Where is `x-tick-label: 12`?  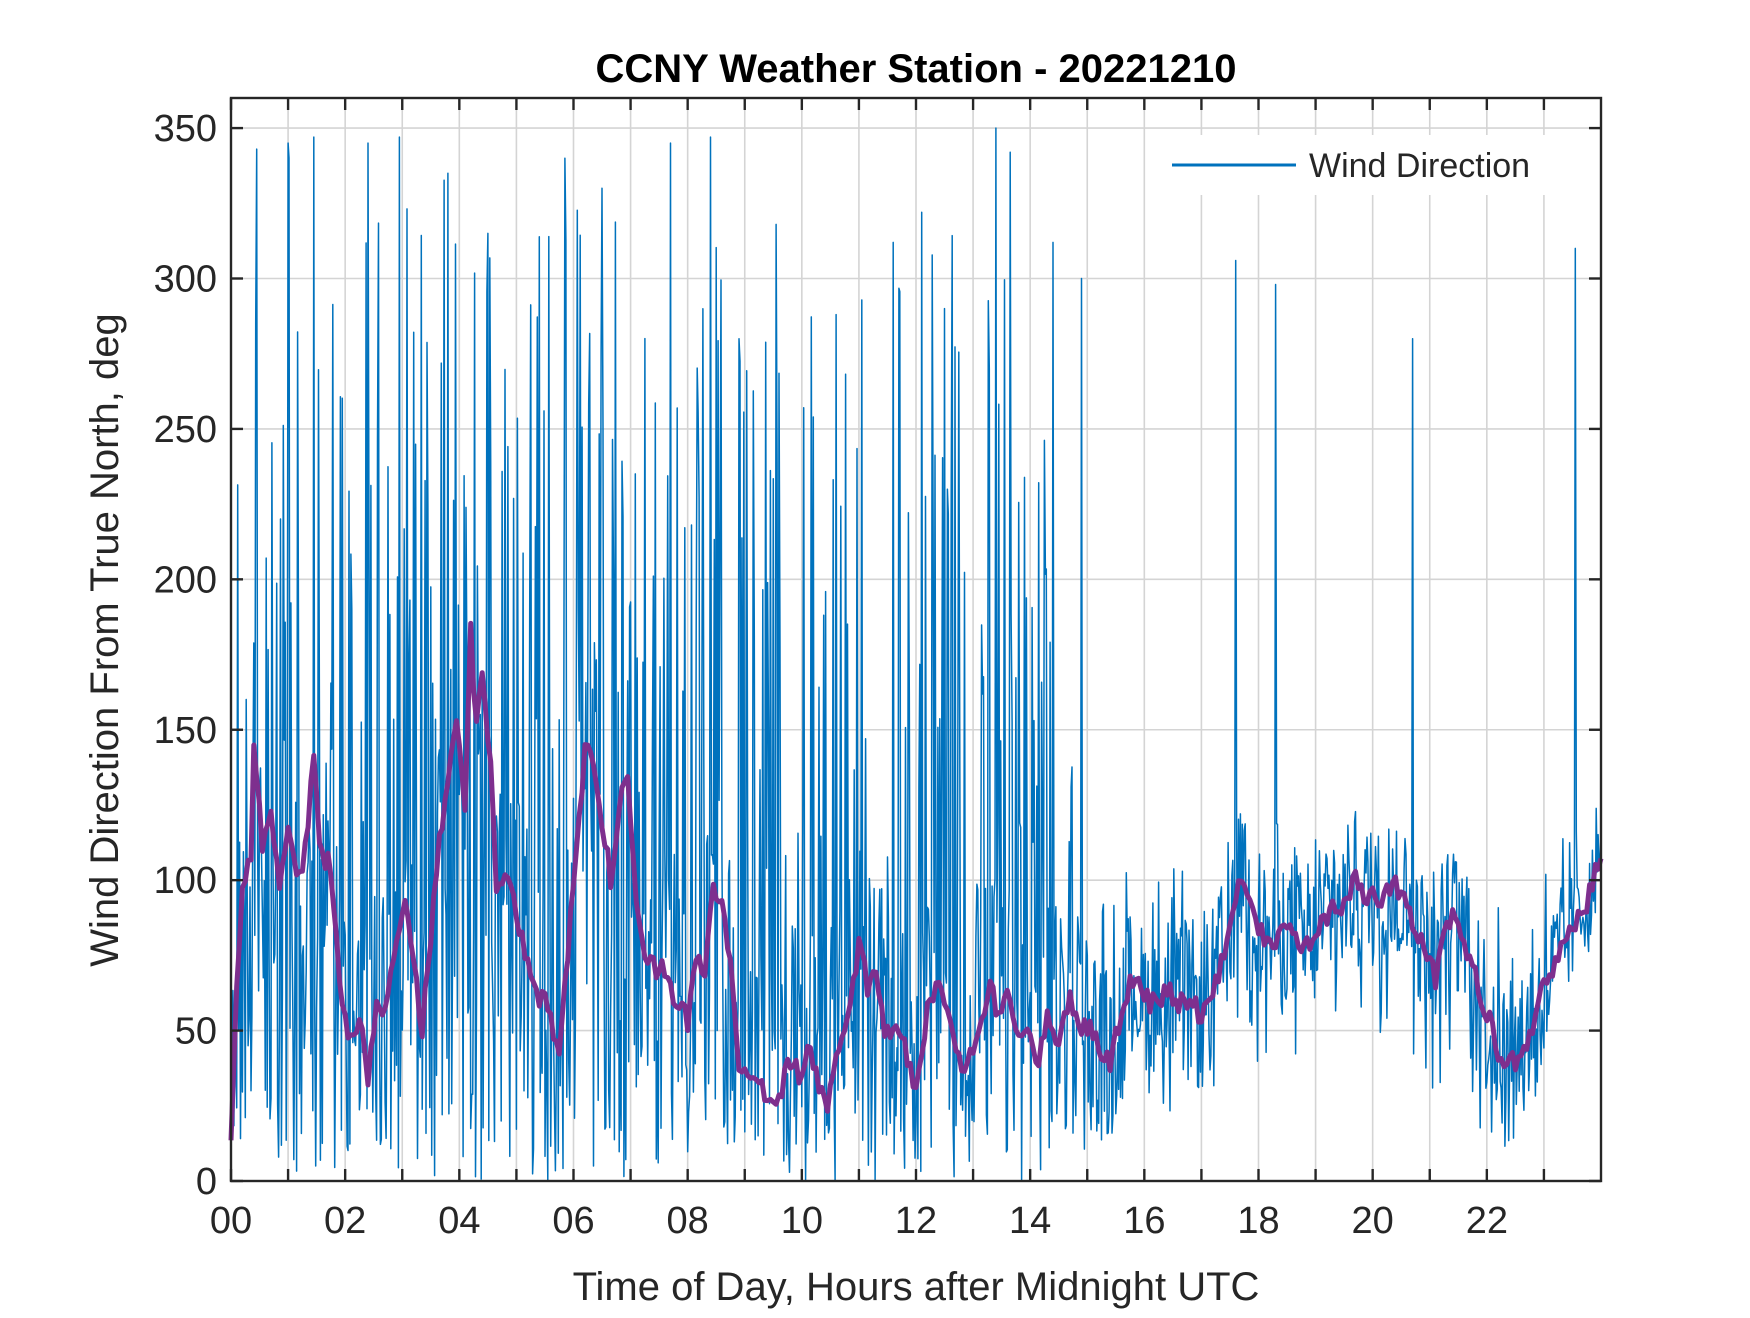 x-tick-label: 12 is located at coordinates (916, 1221).